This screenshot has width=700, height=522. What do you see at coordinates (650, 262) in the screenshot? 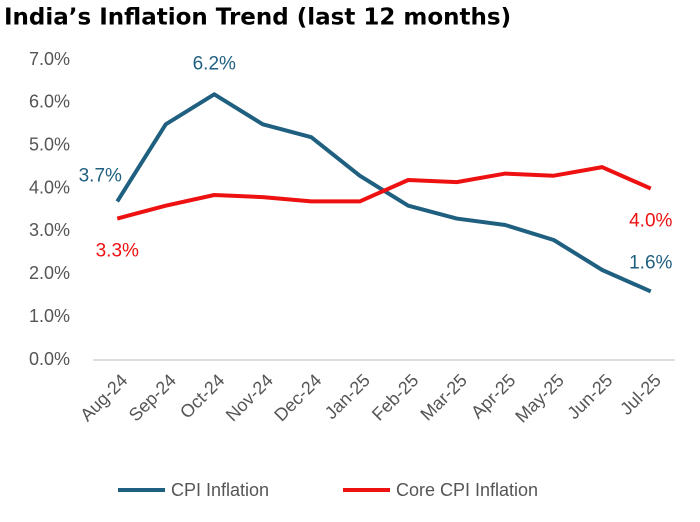
I see `data-label: 1.6%` at bounding box center [650, 262].